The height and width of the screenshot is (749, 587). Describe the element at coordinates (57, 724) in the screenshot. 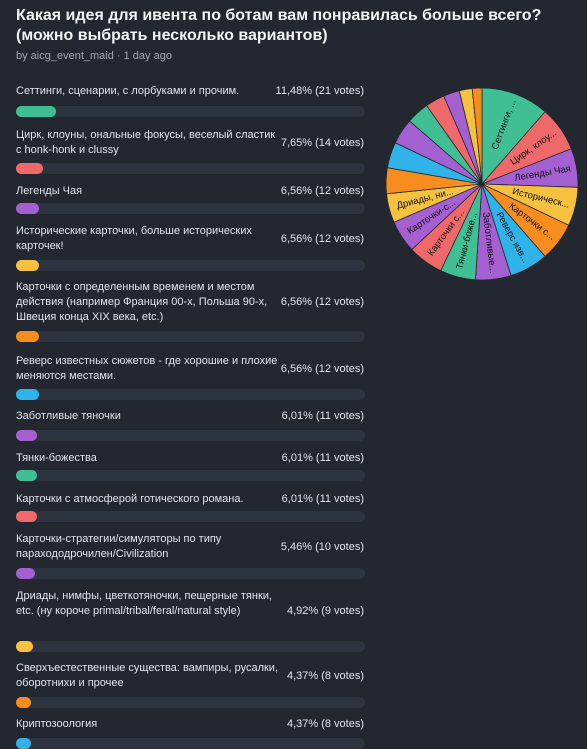

I see `poll-option-label: Криптозоология` at that location.